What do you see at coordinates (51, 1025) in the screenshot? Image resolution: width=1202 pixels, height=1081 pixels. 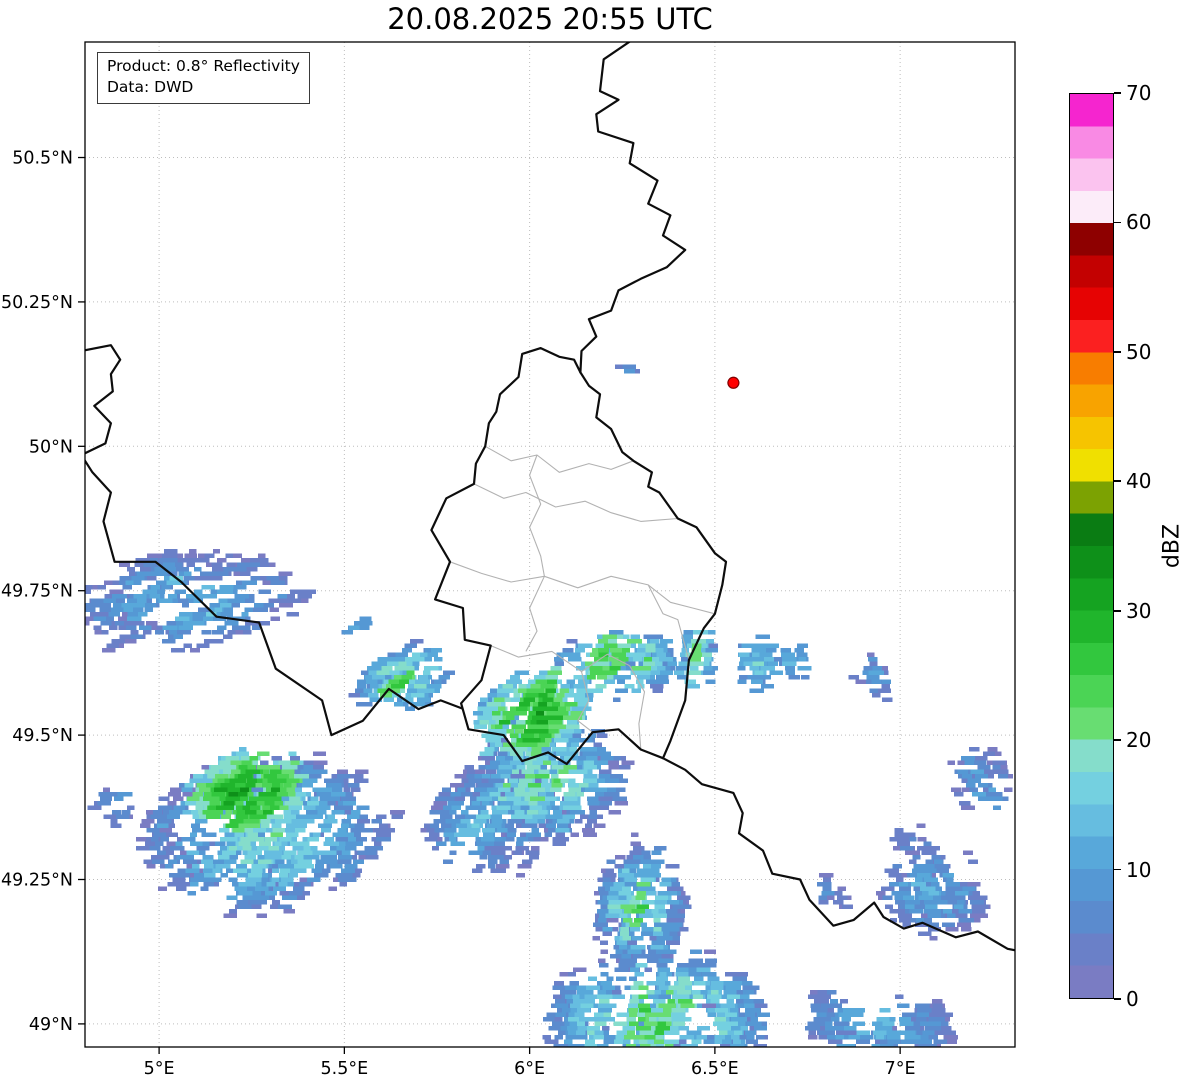 I see `y-tick-label: 49°N` at bounding box center [51, 1025].